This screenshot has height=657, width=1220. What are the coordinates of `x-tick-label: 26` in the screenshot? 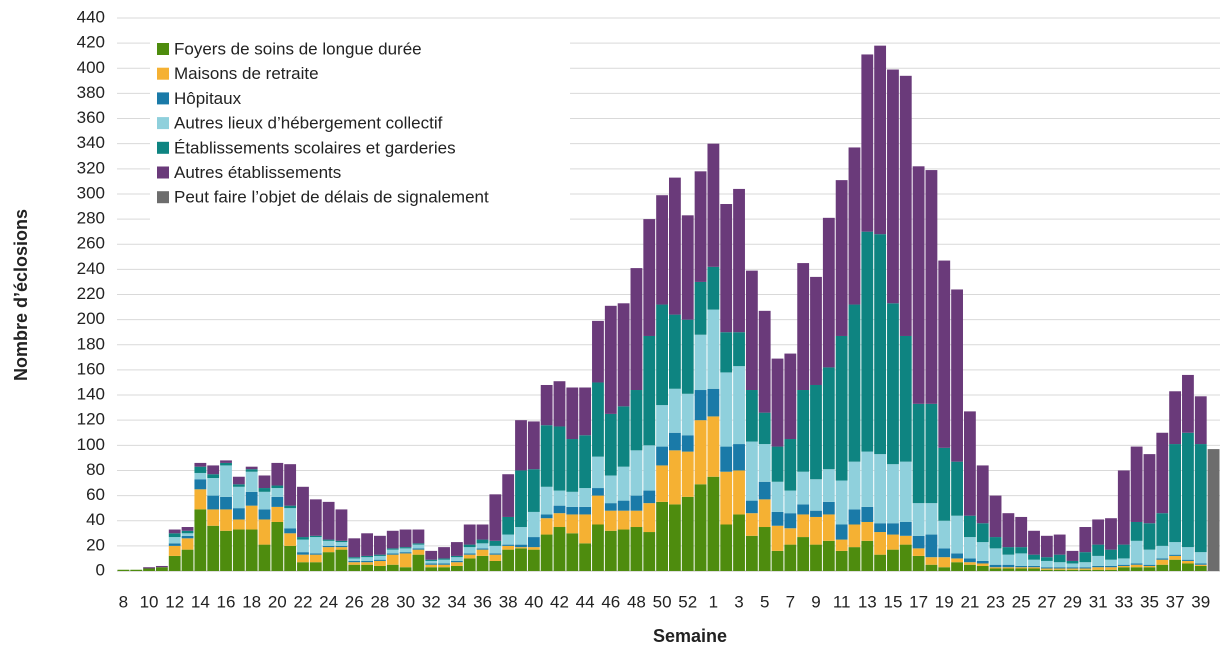 It's located at (354, 601).